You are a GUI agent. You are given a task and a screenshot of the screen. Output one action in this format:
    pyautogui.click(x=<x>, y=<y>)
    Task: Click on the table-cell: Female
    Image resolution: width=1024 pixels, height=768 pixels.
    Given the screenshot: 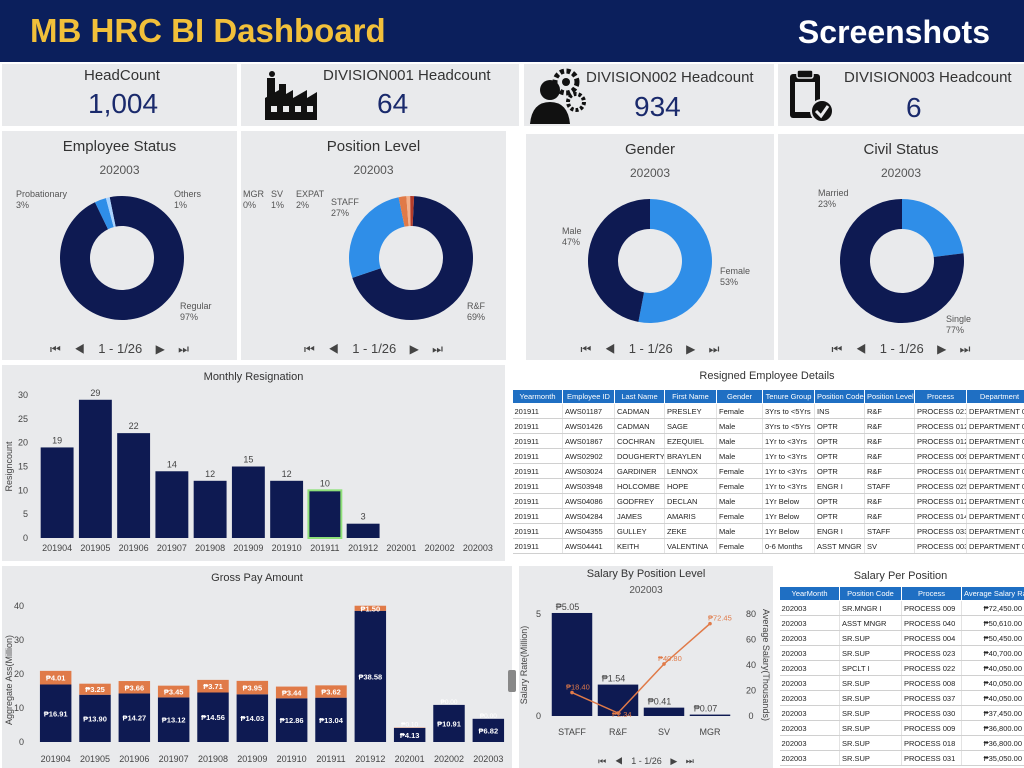 What is the action you would take?
    pyautogui.click(x=739, y=546)
    